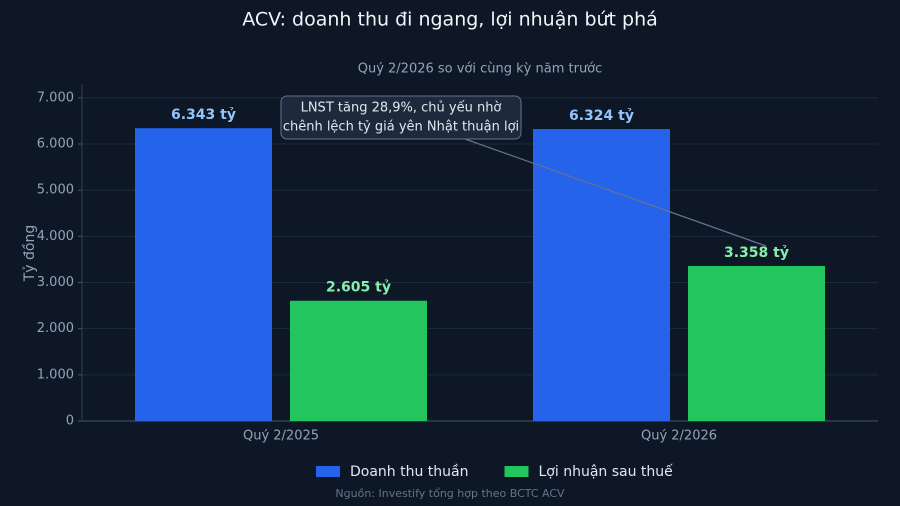 This screenshot has height=506, width=900. I want to click on annotation-box, so click(401, 117).